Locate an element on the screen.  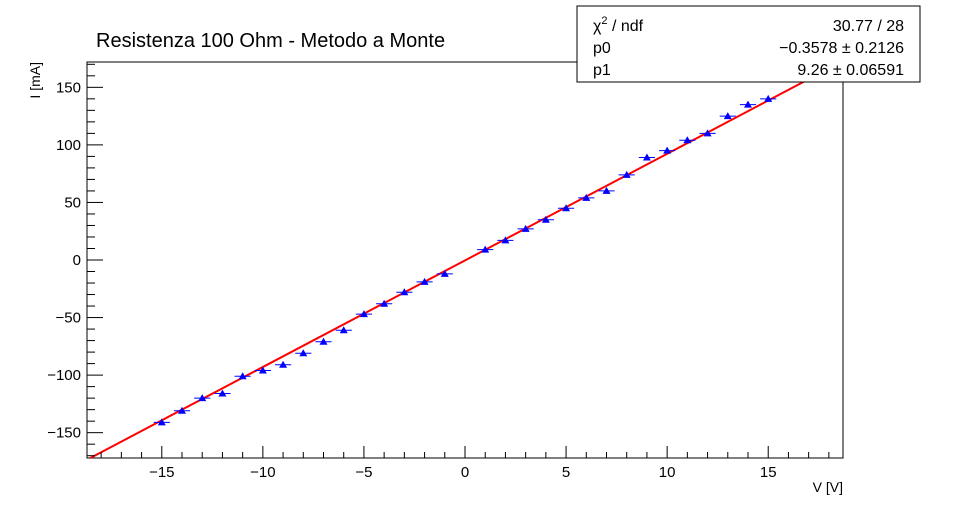
y-tick-label: −50 is located at coordinates (68, 318).